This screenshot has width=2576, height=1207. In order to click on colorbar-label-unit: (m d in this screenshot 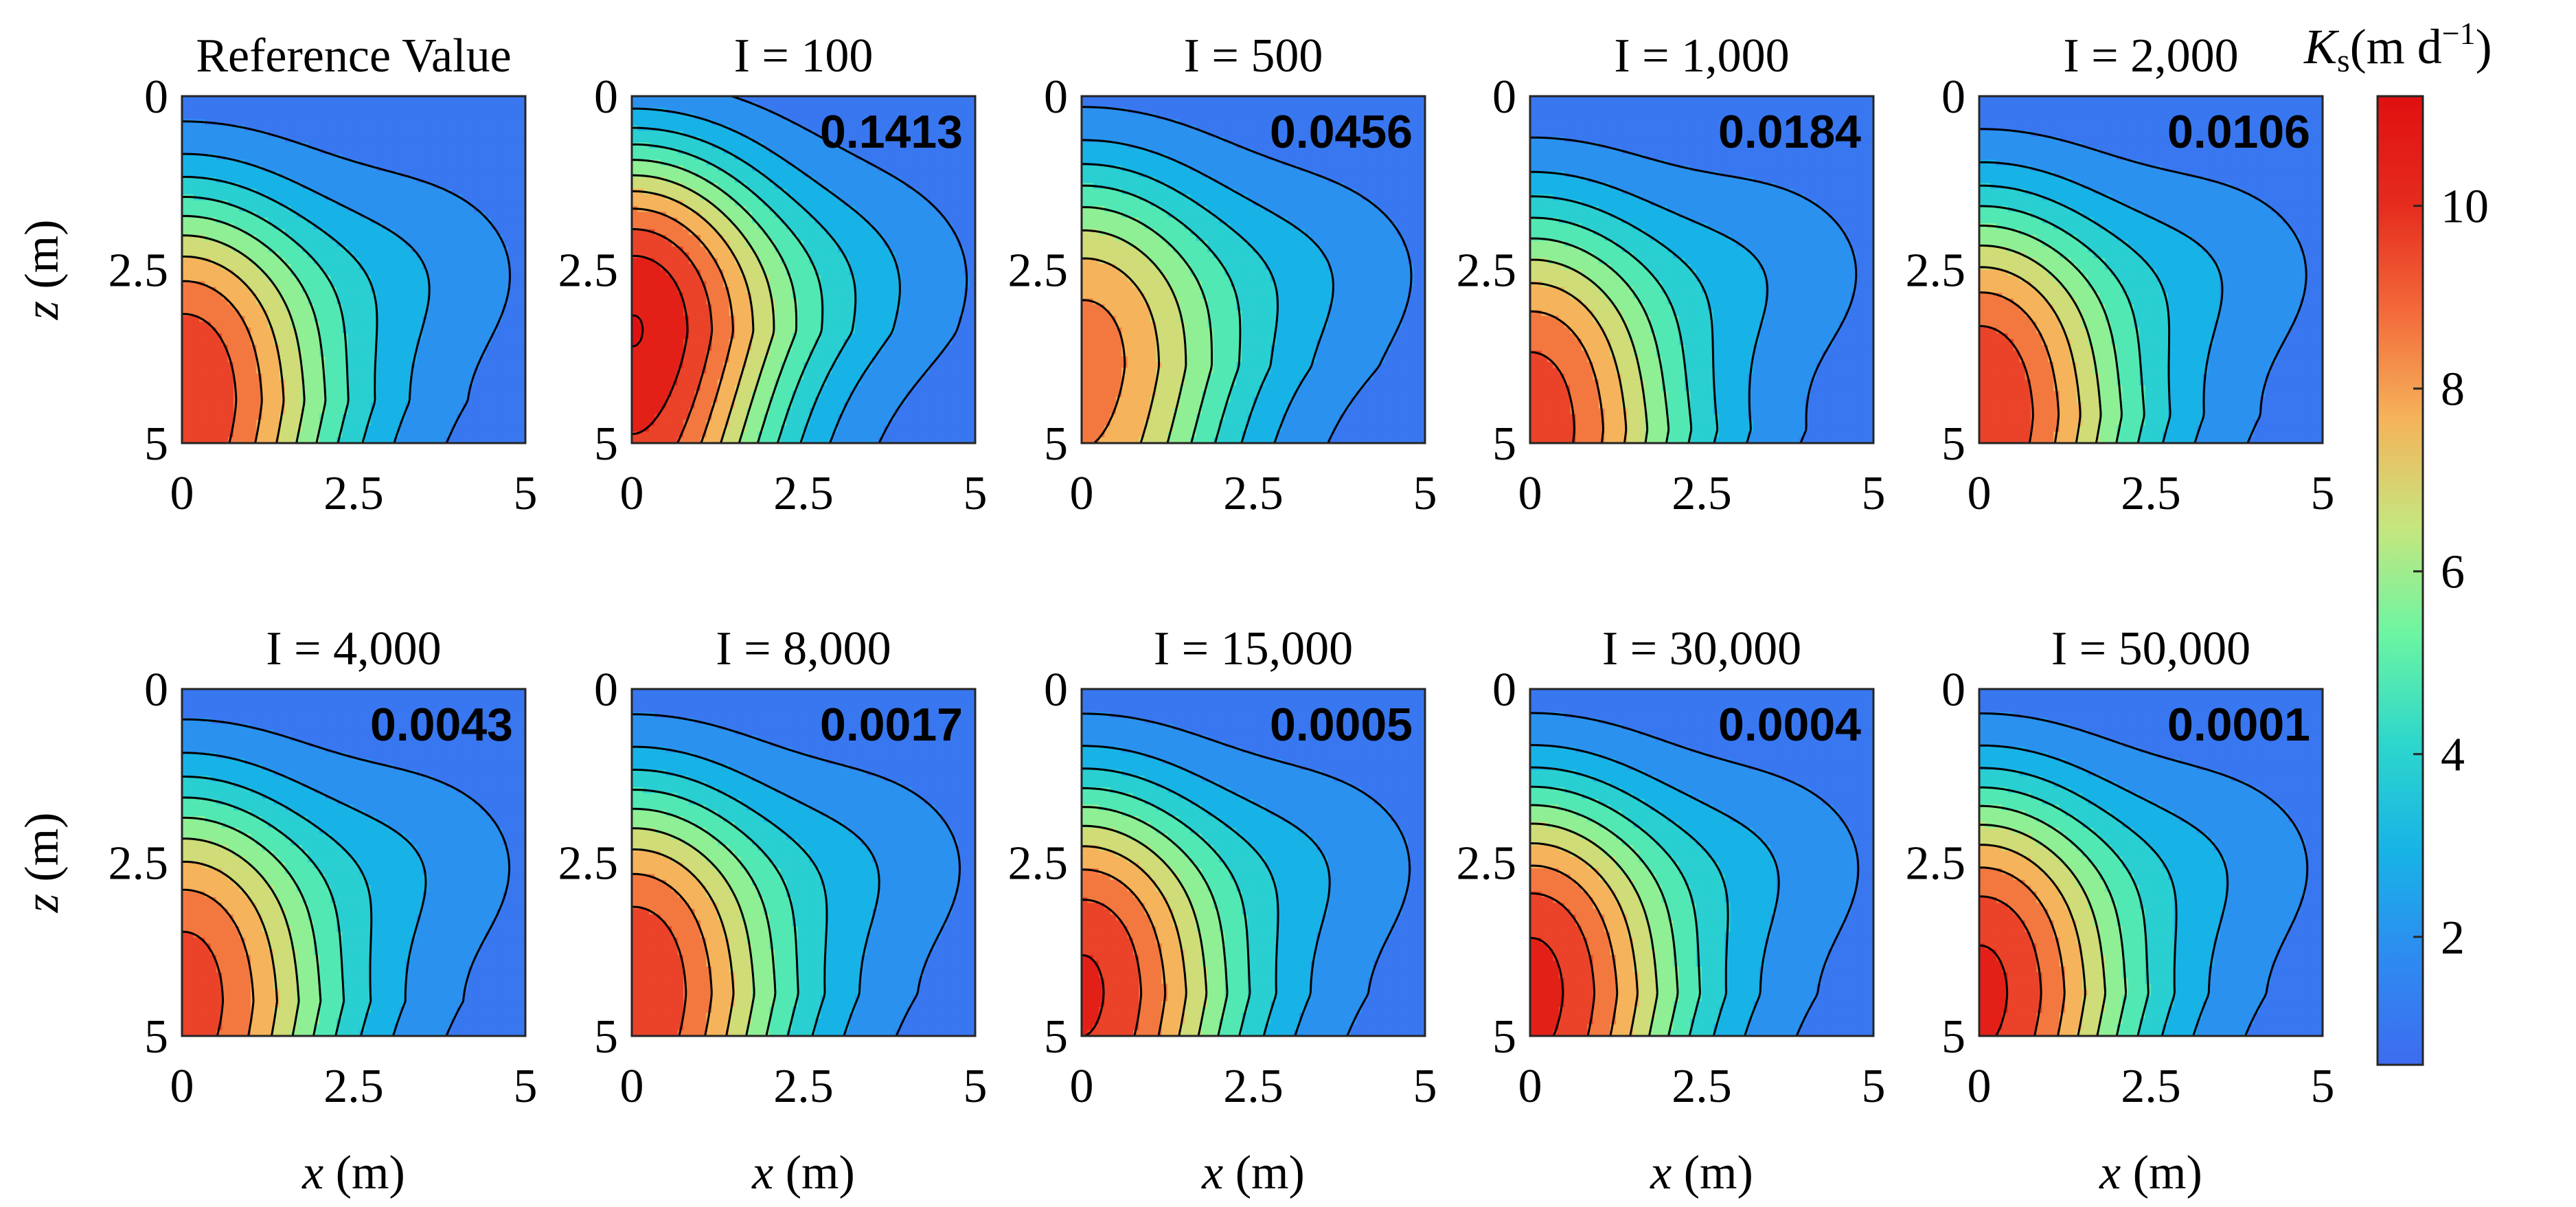, I will do `click(2396, 46)`.